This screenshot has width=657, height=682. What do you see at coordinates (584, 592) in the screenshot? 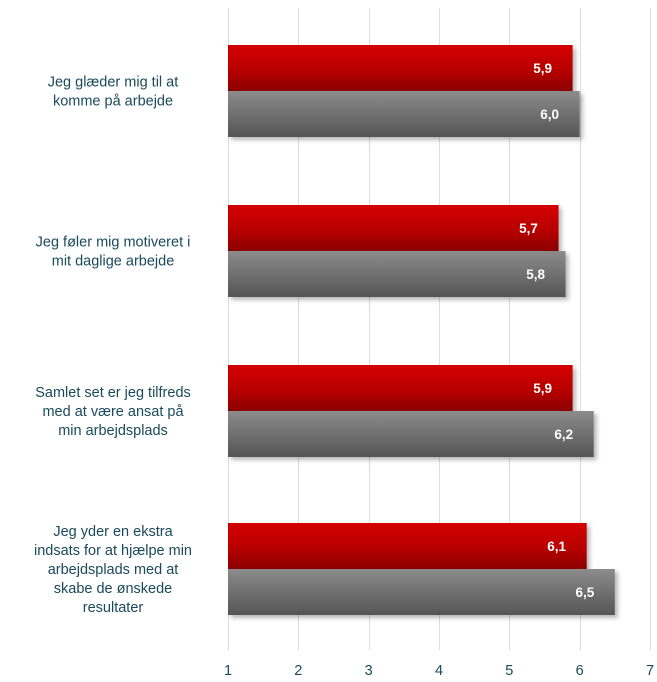
I see `data-label-series2-category4: 6,5` at bounding box center [584, 592].